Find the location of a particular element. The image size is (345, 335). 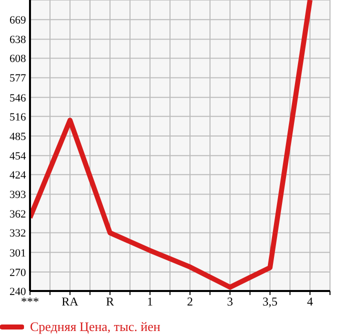

x-tick-label: 4 is located at coordinates (310, 301).